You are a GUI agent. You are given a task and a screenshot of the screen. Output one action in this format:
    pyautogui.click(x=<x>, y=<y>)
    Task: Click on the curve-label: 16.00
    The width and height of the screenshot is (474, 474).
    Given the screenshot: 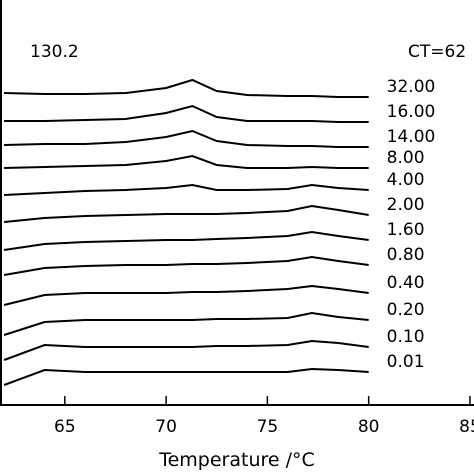 What is the action you would take?
    pyautogui.click(x=411, y=112)
    